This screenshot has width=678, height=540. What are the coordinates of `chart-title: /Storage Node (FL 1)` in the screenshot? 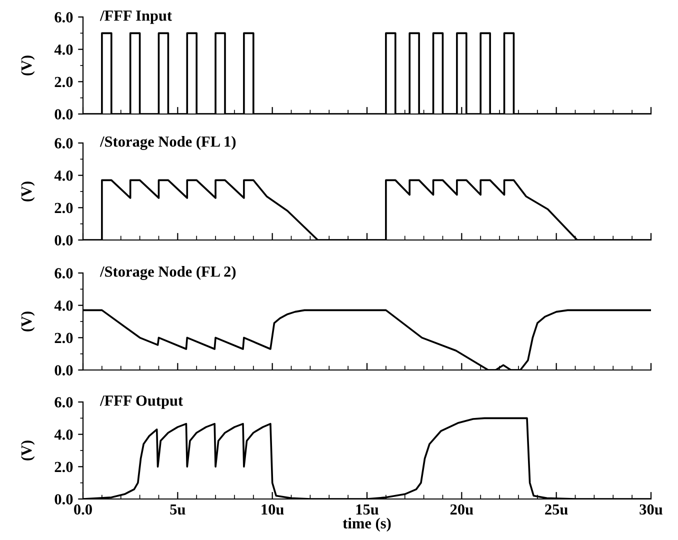 It's located at (168, 143).